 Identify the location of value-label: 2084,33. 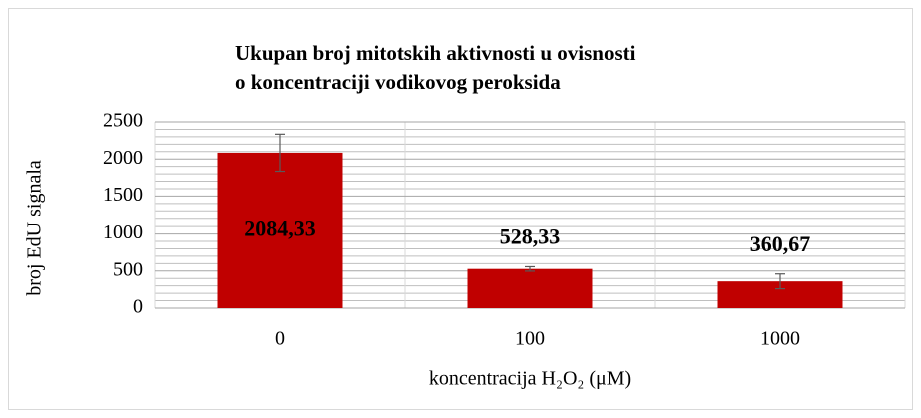
(280, 228).